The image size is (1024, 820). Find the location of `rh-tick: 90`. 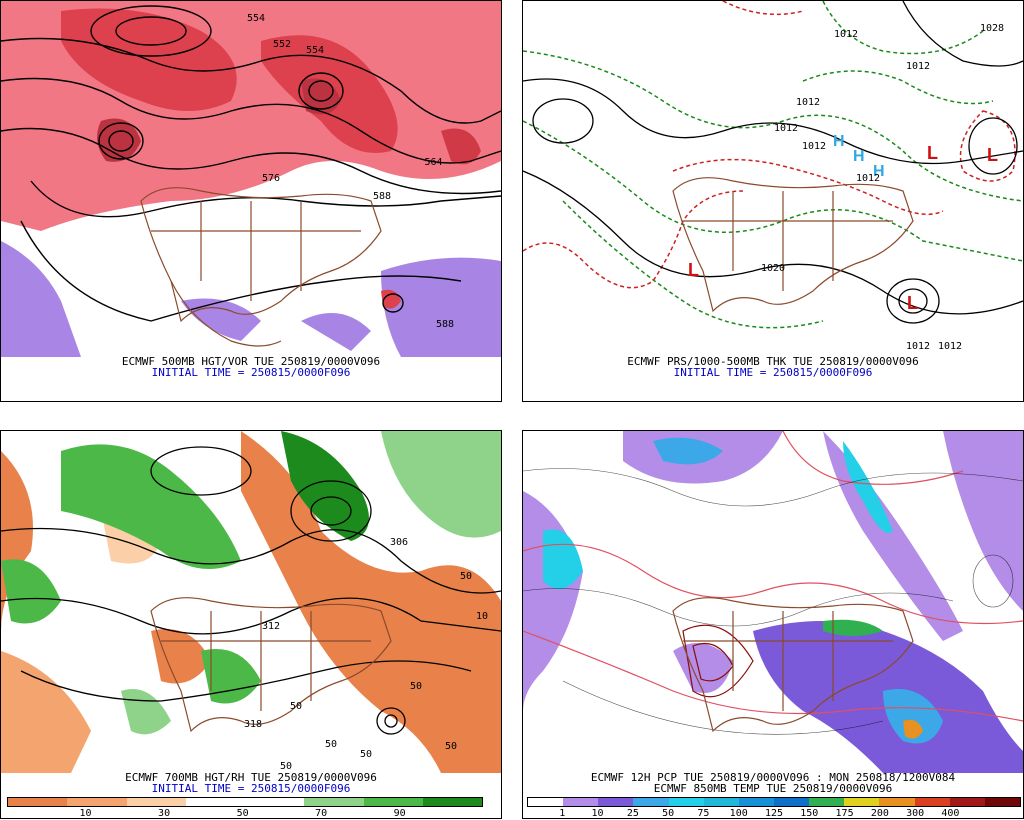

rh-tick: 90 is located at coordinates (399, 813).